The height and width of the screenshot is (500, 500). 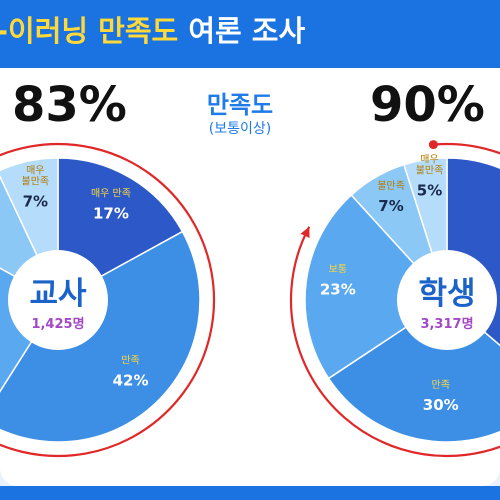 What do you see at coordinates (433, 145) in the screenshot?
I see `arc-start-dot` at bounding box center [433, 145].